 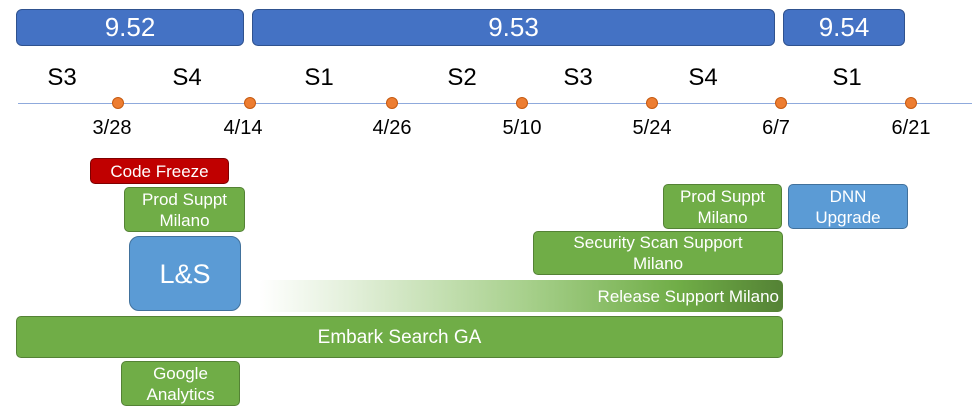 I want to click on security-scan-support-bar: Security Scan Support Milano, so click(x=658, y=253).